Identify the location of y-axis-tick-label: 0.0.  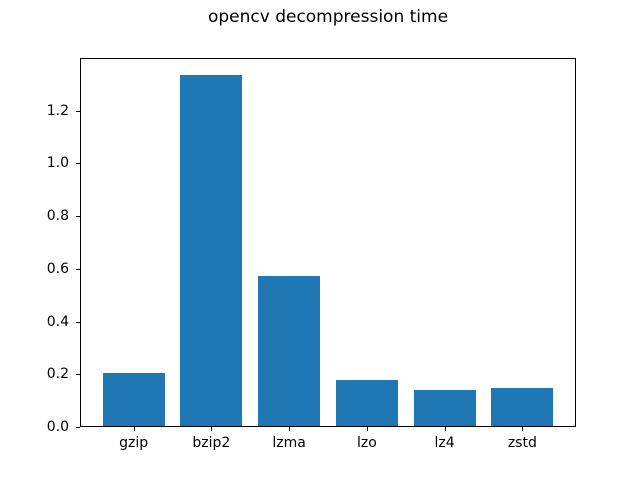
(57, 427).